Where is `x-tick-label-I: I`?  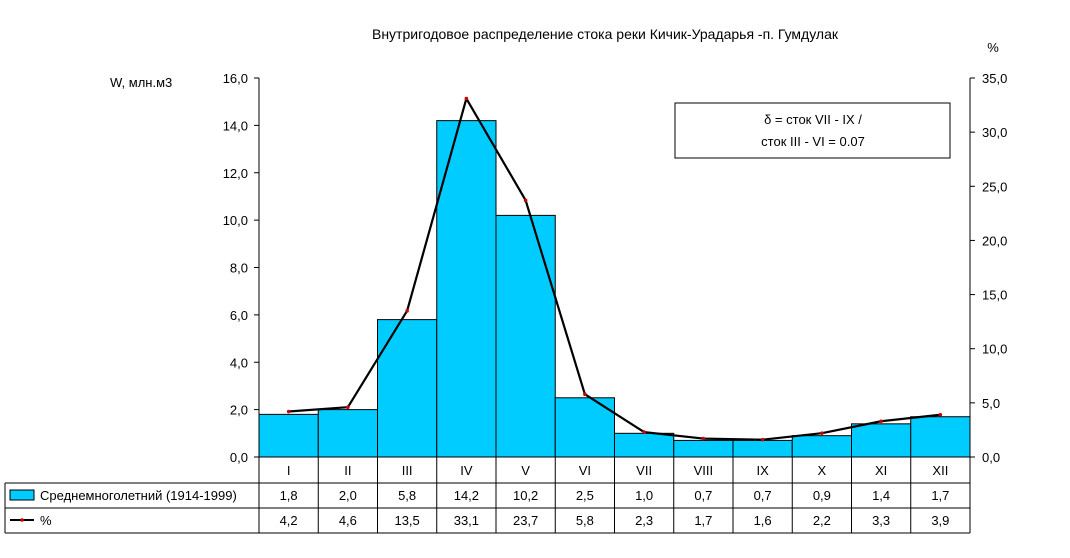
x-tick-label-I: I is located at coordinates (289, 470).